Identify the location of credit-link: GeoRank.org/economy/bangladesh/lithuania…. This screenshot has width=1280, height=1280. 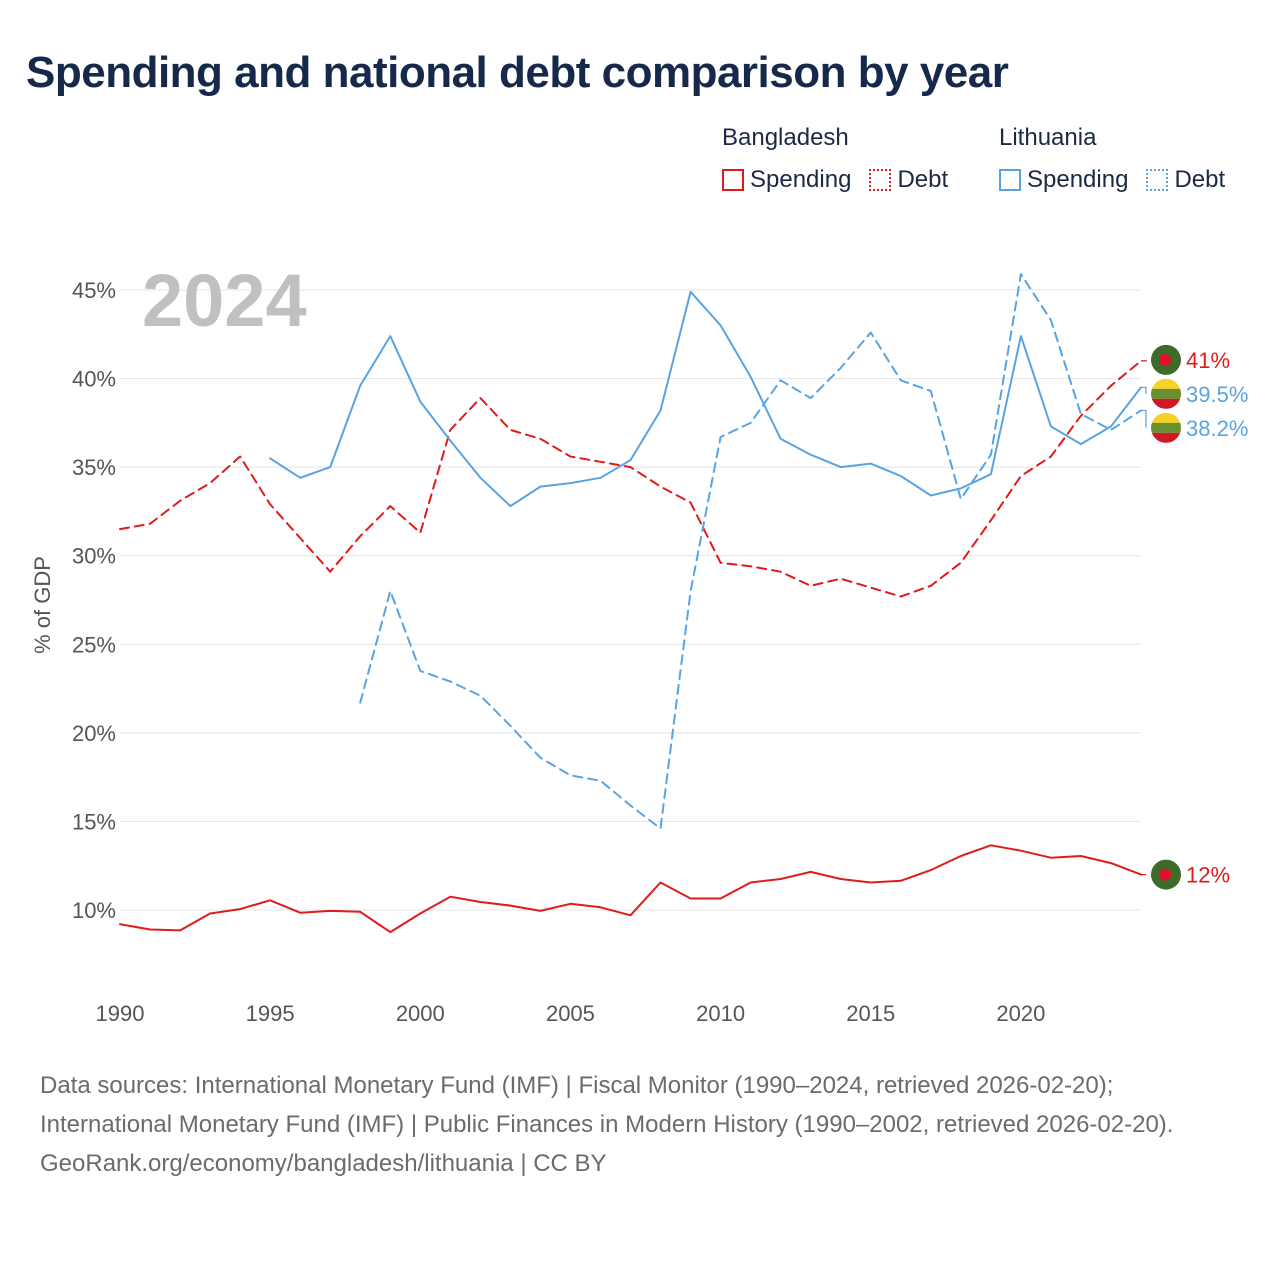
(323, 1163).